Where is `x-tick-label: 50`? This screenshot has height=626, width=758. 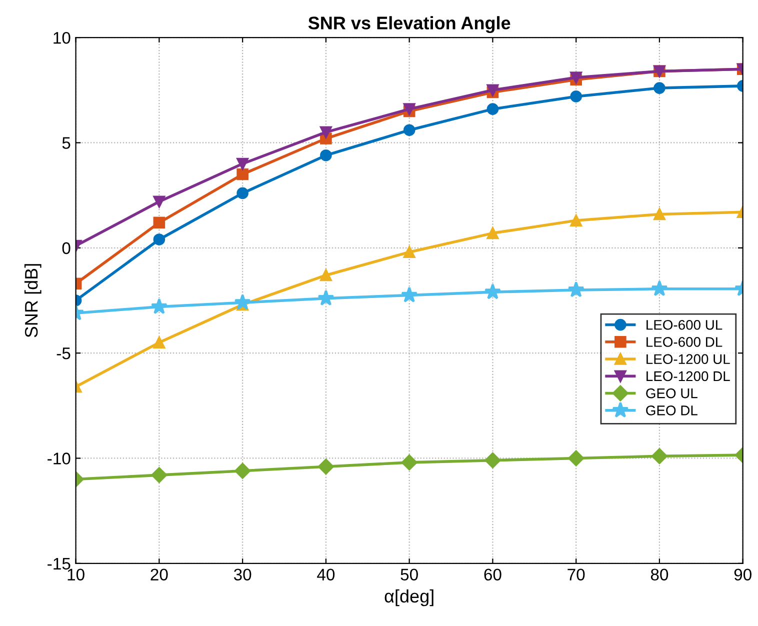 x-tick-label: 50 is located at coordinates (409, 574).